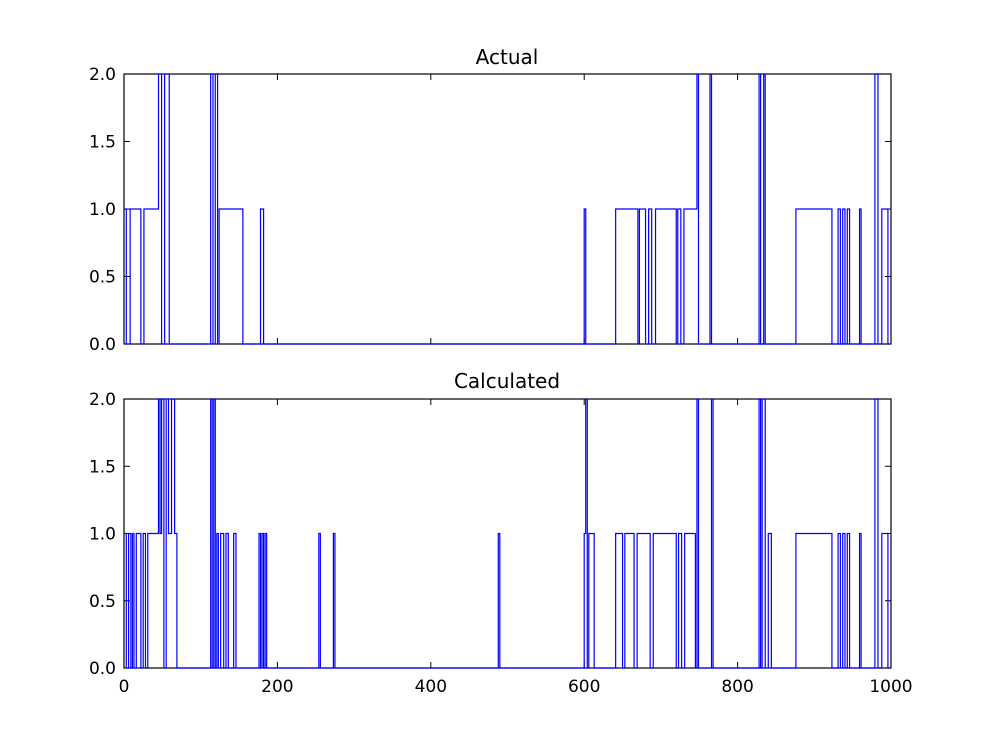  What do you see at coordinates (507, 57) in the screenshot?
I see `chart-title: Actual` at bounding box center [507, 57].